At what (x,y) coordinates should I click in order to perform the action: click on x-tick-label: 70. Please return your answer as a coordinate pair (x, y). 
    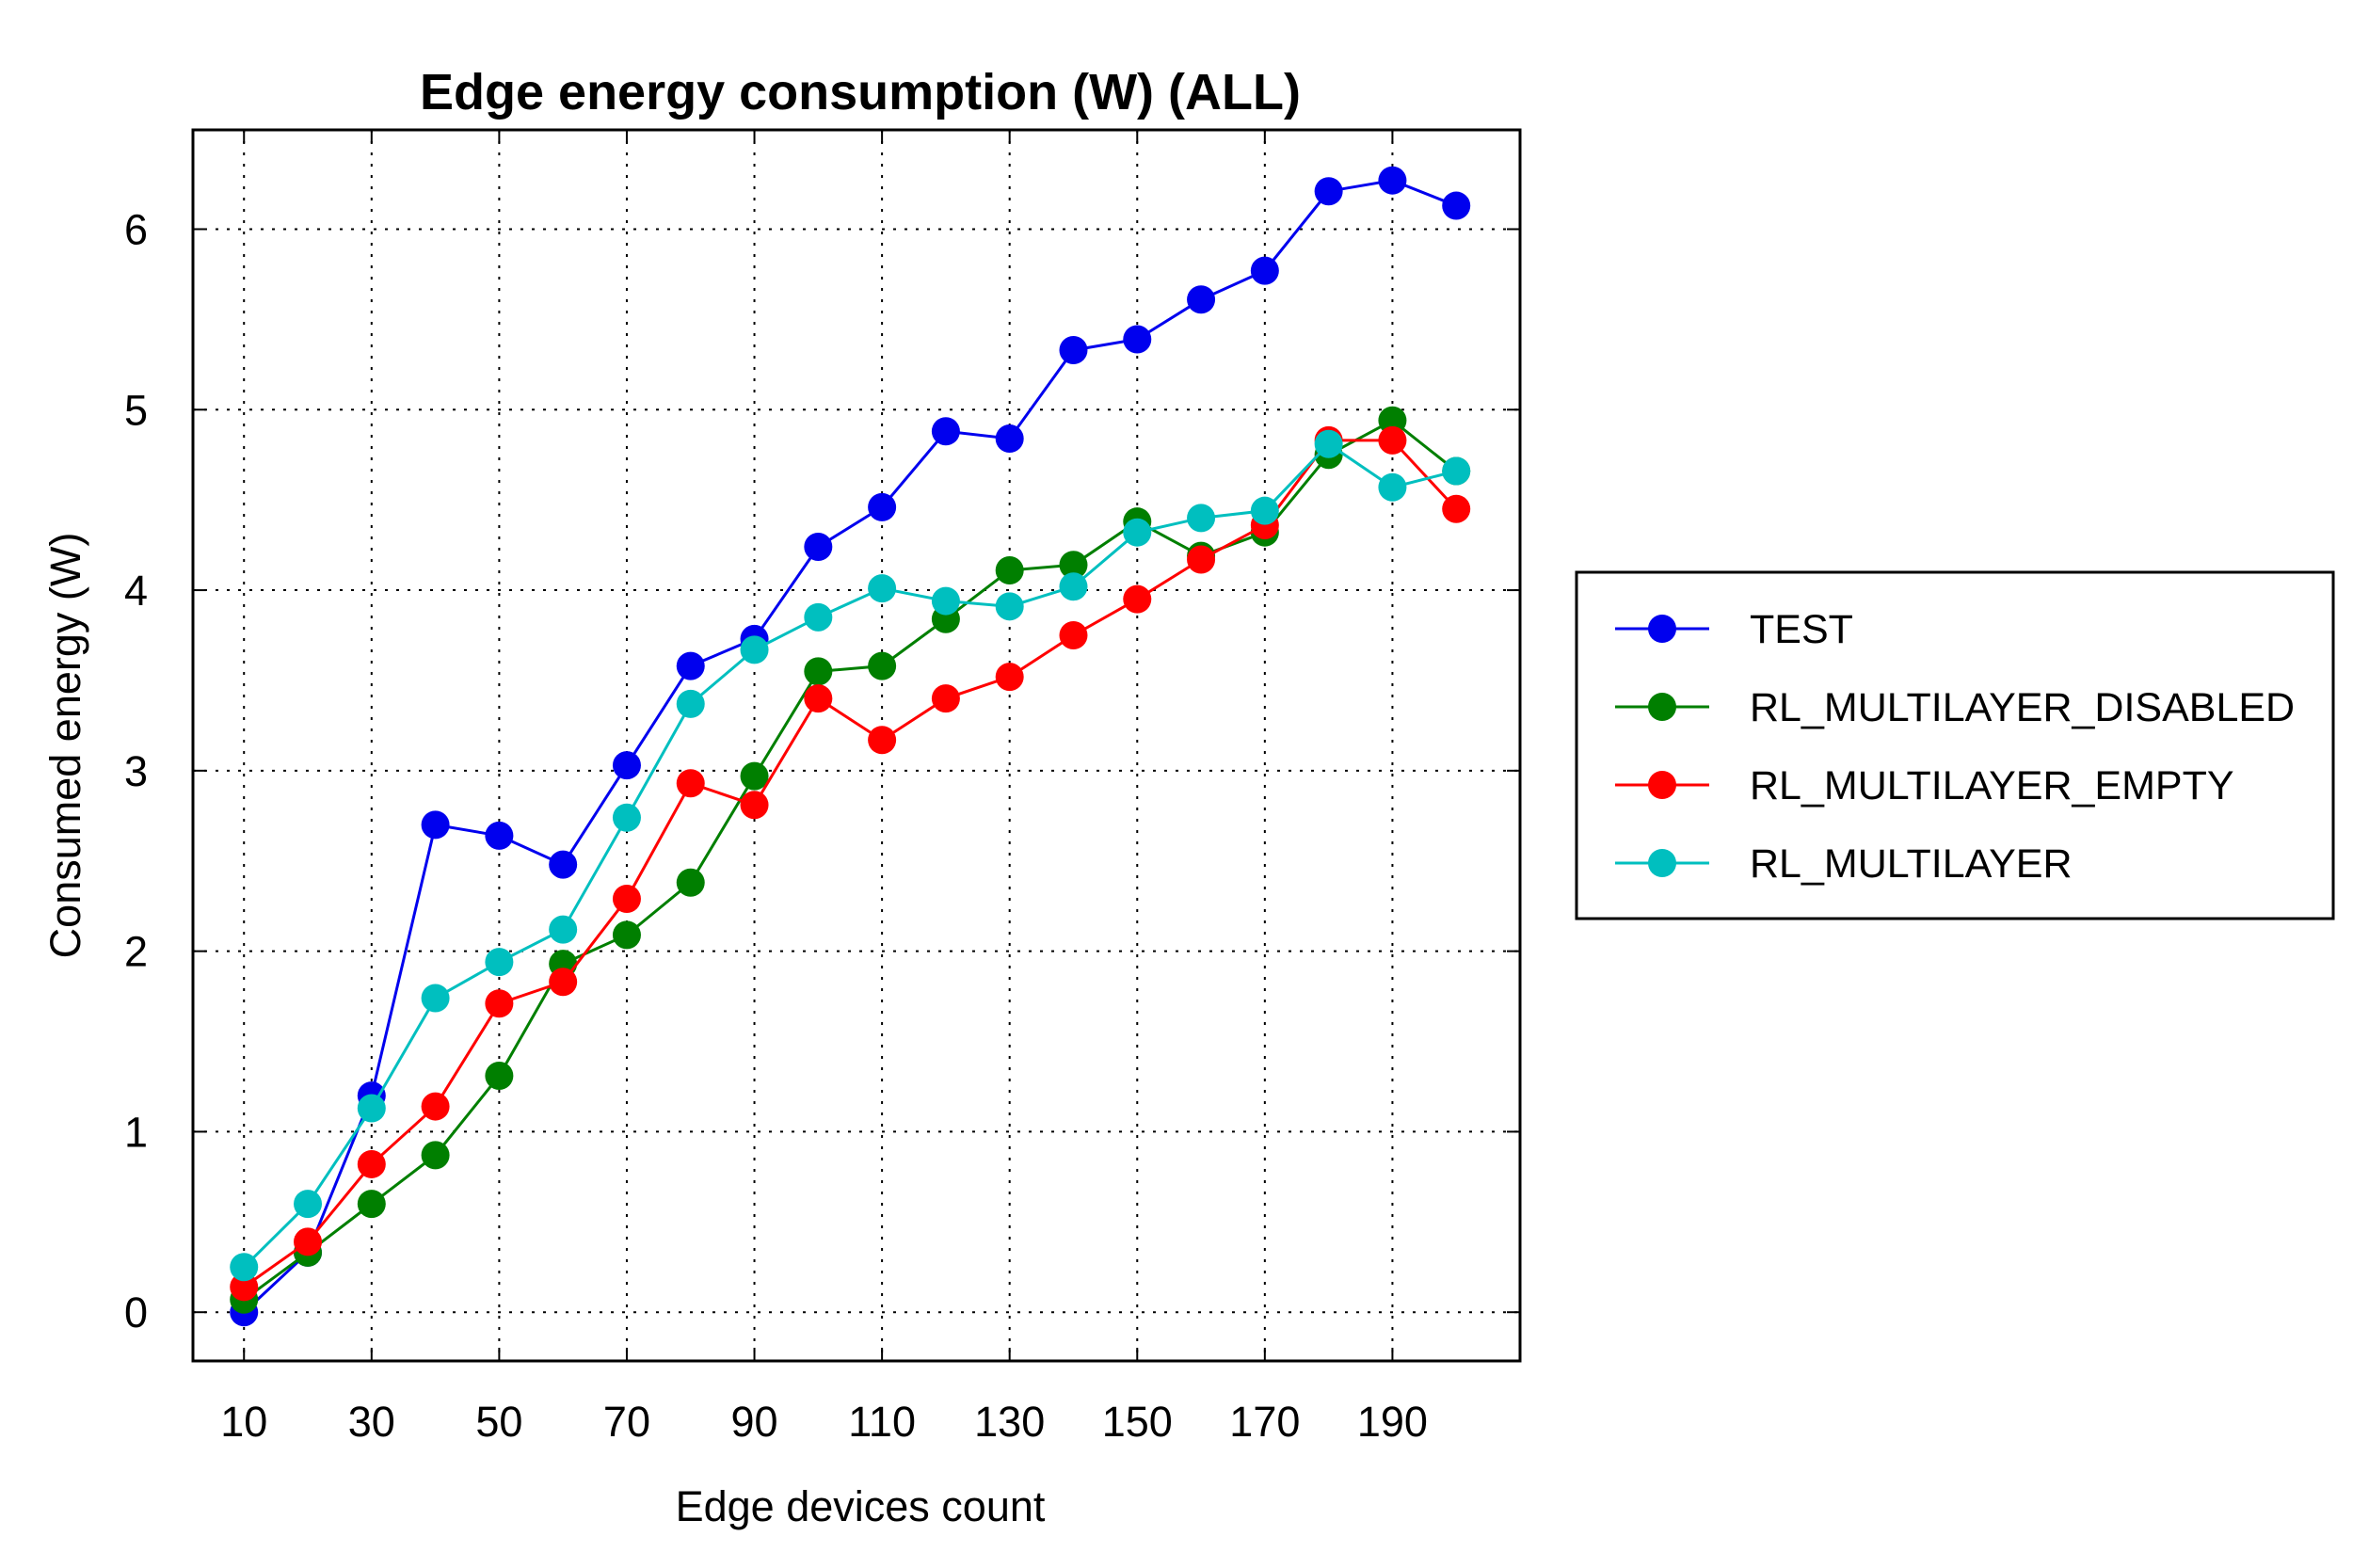
    Looking at the image, I should click on (626, 1422).